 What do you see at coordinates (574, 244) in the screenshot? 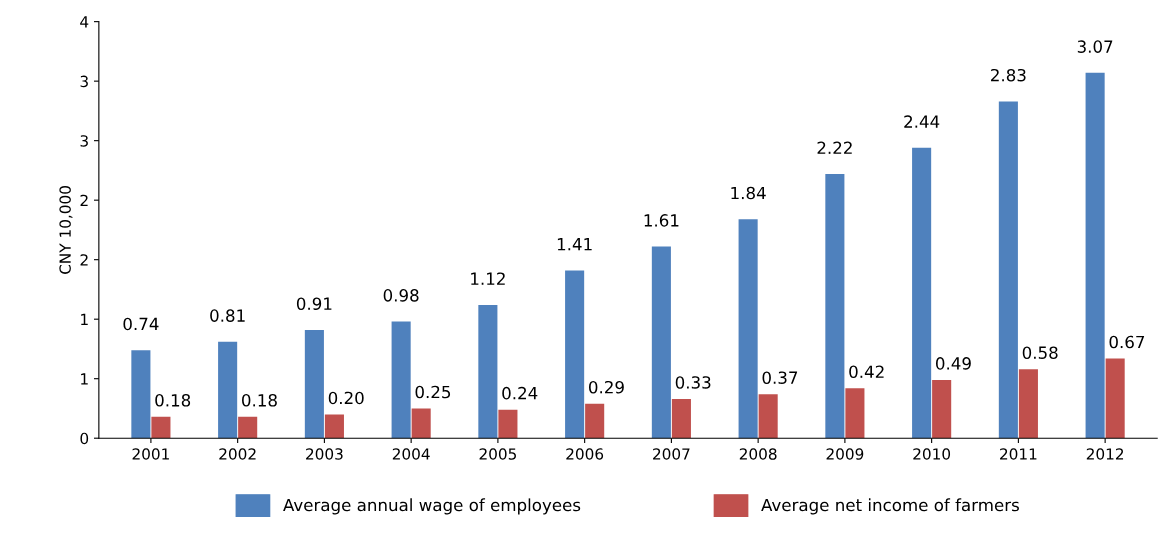
I see `data-label: 1.41` at bounding box center [574, 244].